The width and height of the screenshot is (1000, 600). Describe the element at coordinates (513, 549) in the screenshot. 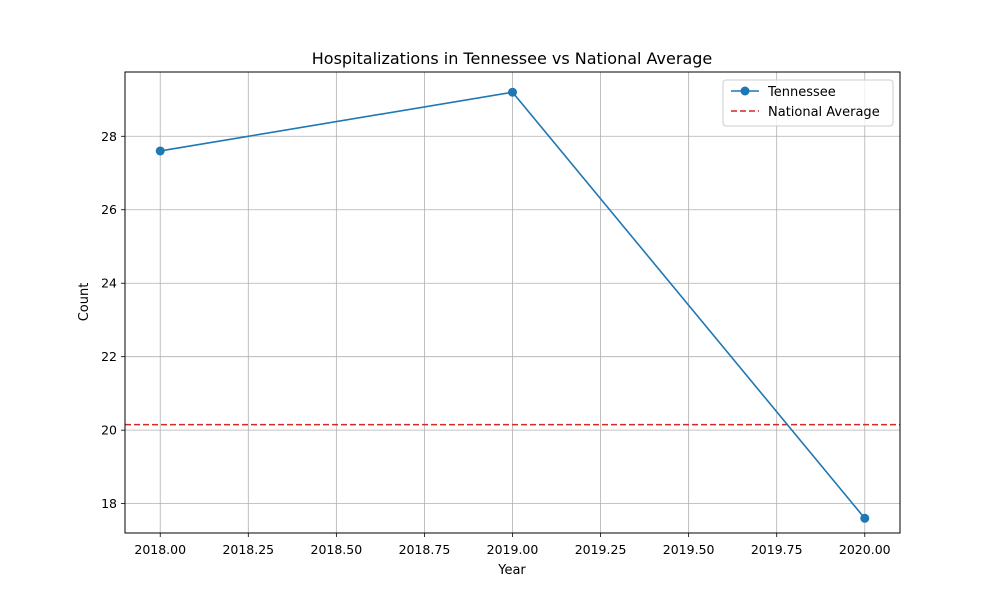

I see `x-tick-label: 2019.00` at that location.